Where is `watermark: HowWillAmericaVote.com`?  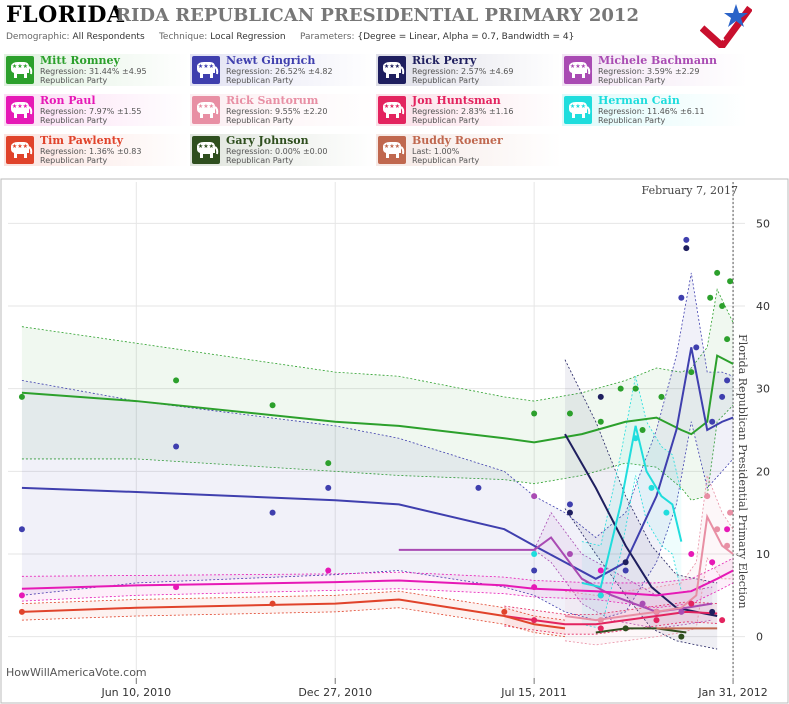
watermark: HowWillAmericaVote.com is located at coordinates (76, 672).